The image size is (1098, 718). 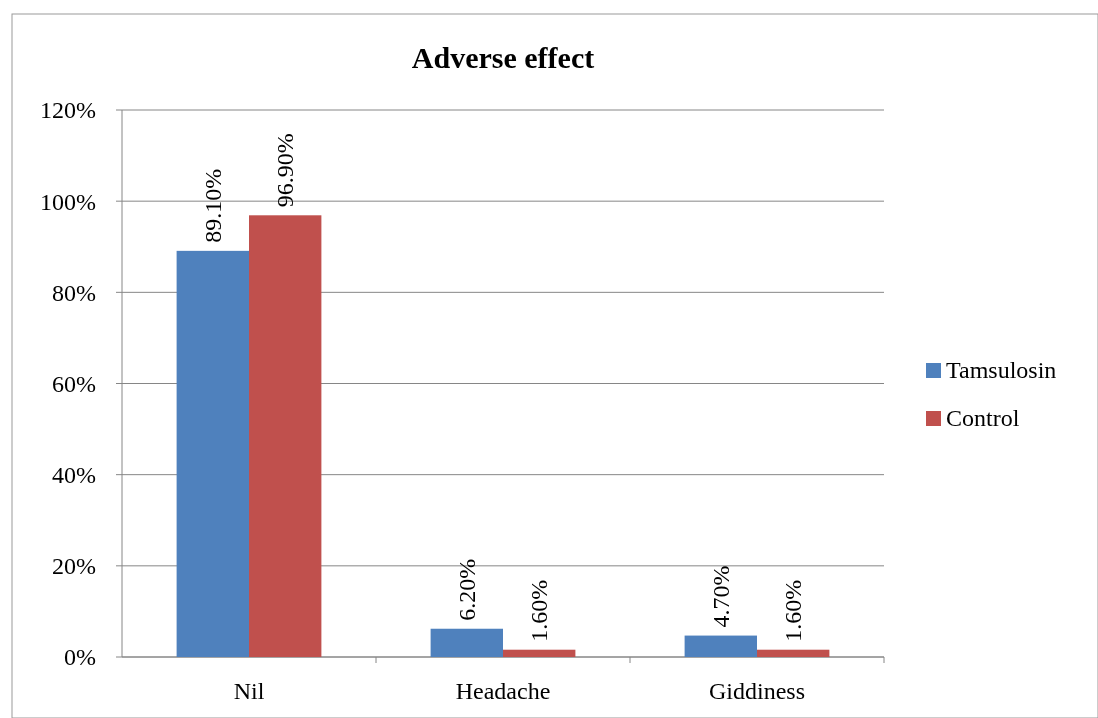 What do you see at coordinates (503, 691) in the screenshot?
I see `x-tick-label: Headache` at bounding box center [503, 691].